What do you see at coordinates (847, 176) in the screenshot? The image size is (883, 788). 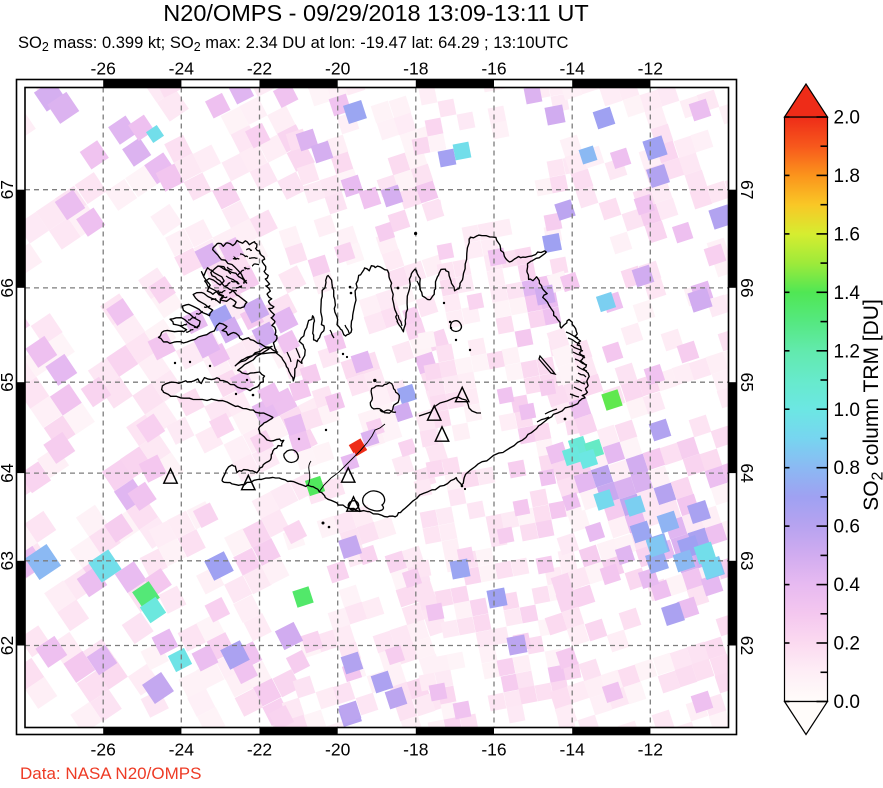 I see `svg-text: 1.8` at bounding box center [847, 176].